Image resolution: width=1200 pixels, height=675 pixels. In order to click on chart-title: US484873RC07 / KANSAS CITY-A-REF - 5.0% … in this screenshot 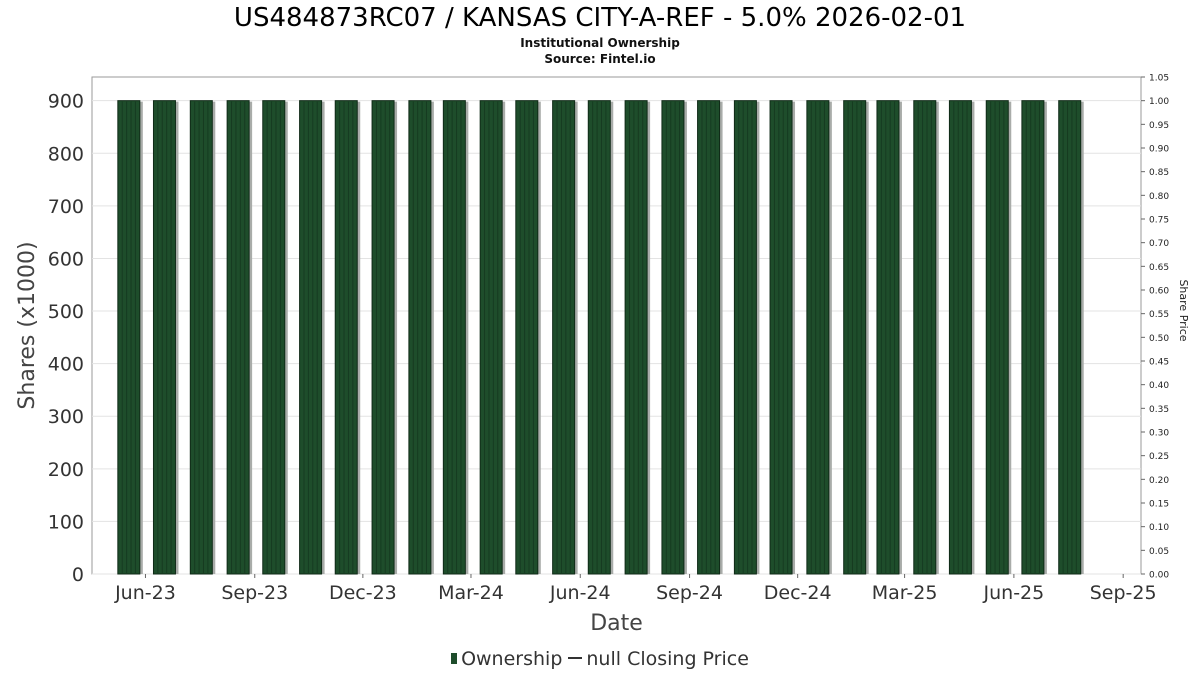, I will do `click(600, 18)`.